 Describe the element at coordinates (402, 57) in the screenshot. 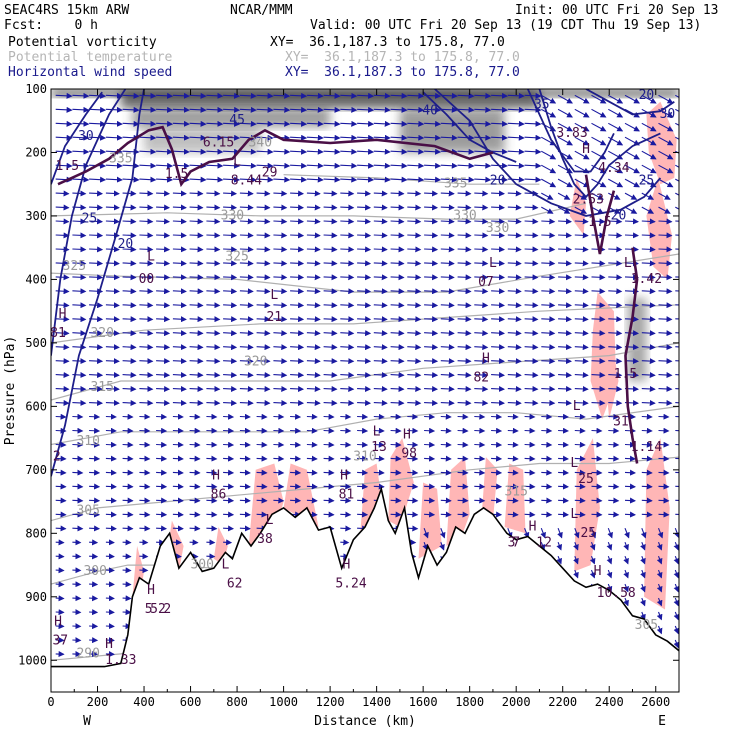

I see `field-xy-theta: XY= 36.1,187.3 to 175.8, 77.0` at that location.